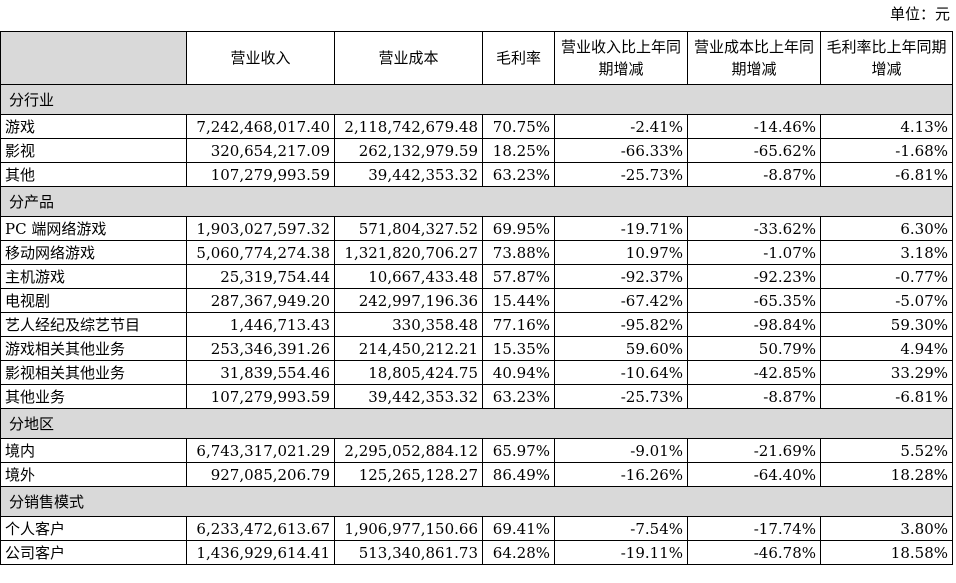 Image resolution: width=956 pixels, height=583 pixels. What do you see at coordinates (886, 450) in the screenshot?
I see `margin-yoy-cell: 5.52%` at bounding box center [886, 450].